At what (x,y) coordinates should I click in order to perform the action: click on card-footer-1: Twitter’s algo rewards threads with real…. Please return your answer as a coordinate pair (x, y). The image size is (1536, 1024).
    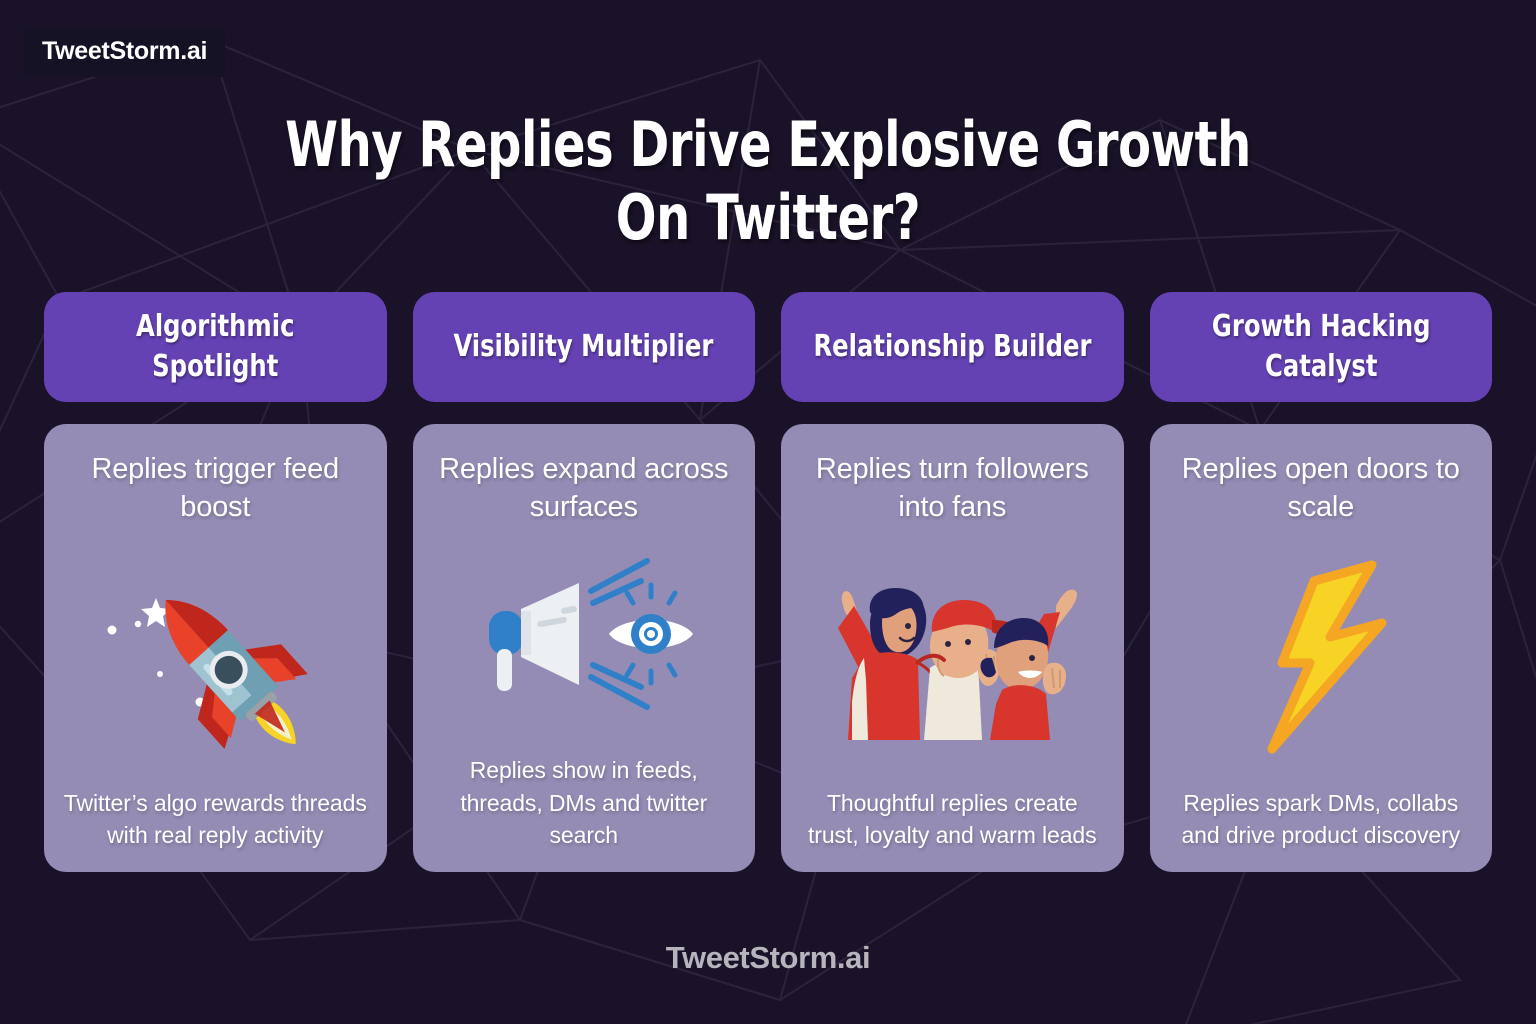
    Looking at the image, I should click on (215, 819).